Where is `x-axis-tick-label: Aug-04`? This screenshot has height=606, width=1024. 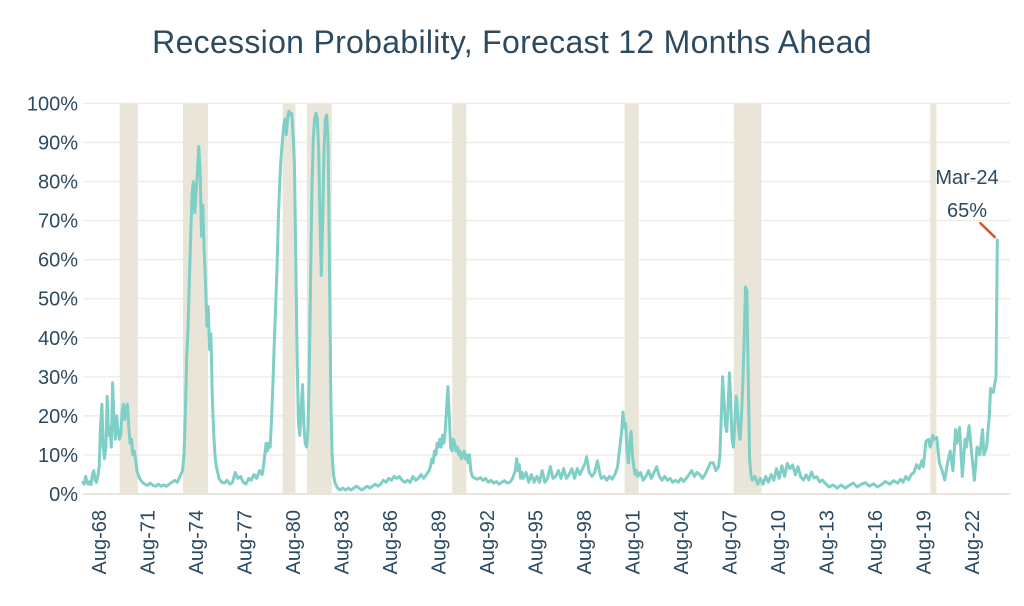 x-axis-tick-label: Aug-04 is located at coordinates (682, 542).